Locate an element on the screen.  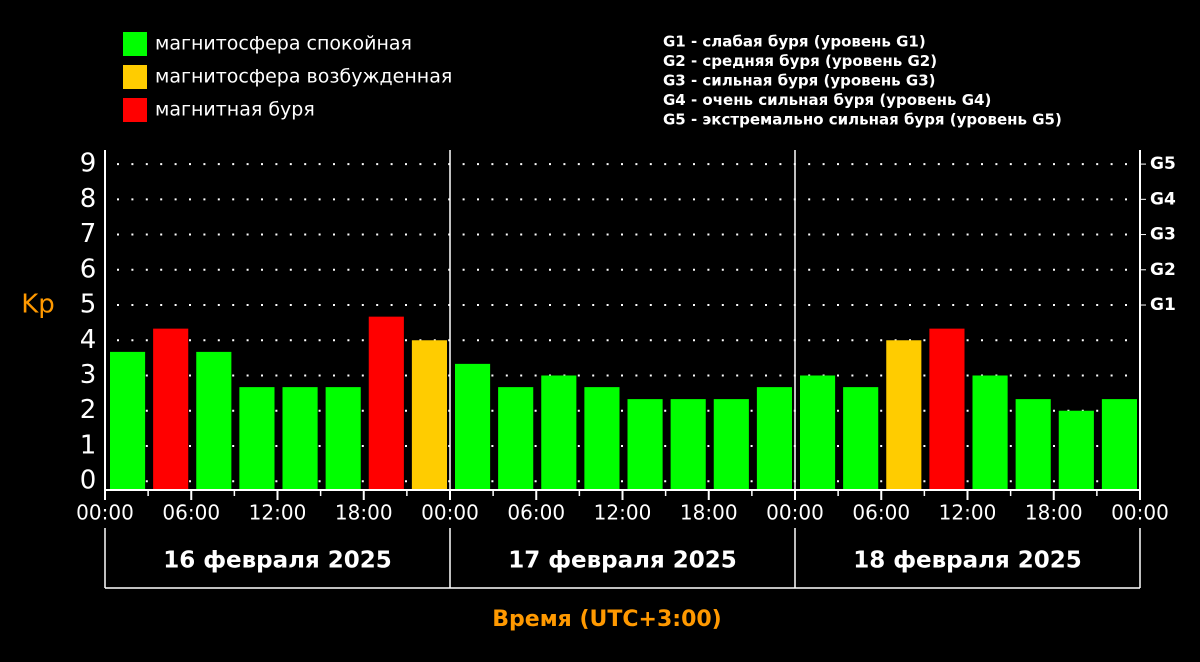
y-tick-label: 2 is located at coordinates (88, 410).